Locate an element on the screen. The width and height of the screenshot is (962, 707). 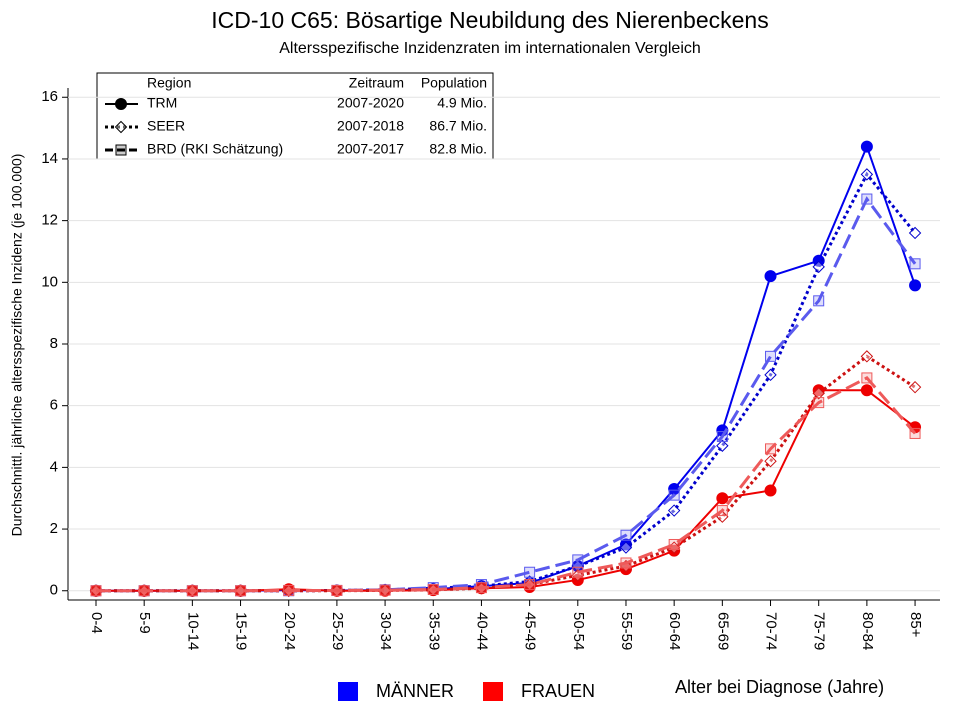
legend-population: 82.8 Mio. is located at coordinates (458, 149).